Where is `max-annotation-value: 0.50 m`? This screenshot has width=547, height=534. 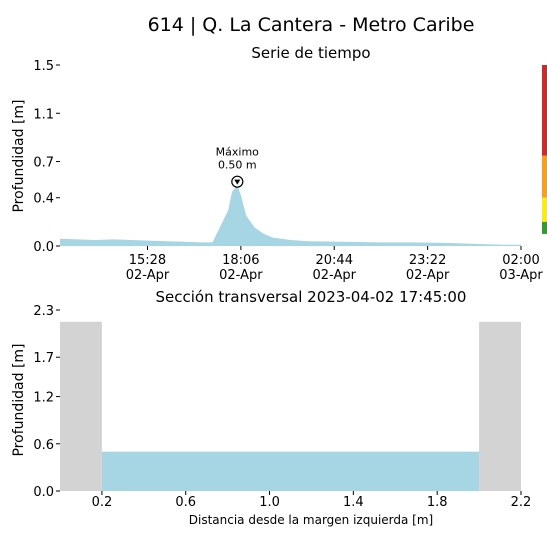 max-annotation-value: 0.50 m is located at coordinates (237, 165).